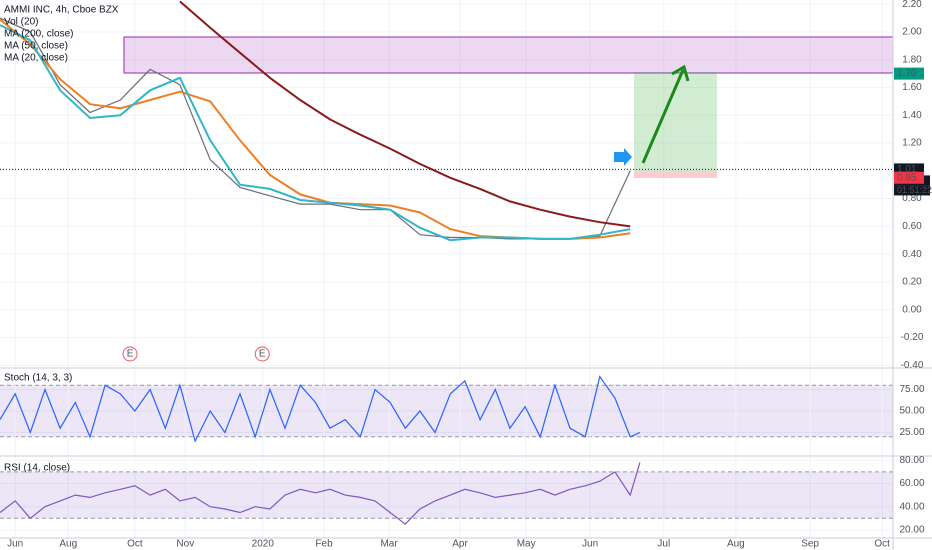 Image resolution: width=932 pixels, height=550 pixels. Describe the element at coordinates (389, 544) in the screenshot. I see `x-tick-label: Mar` at that location.